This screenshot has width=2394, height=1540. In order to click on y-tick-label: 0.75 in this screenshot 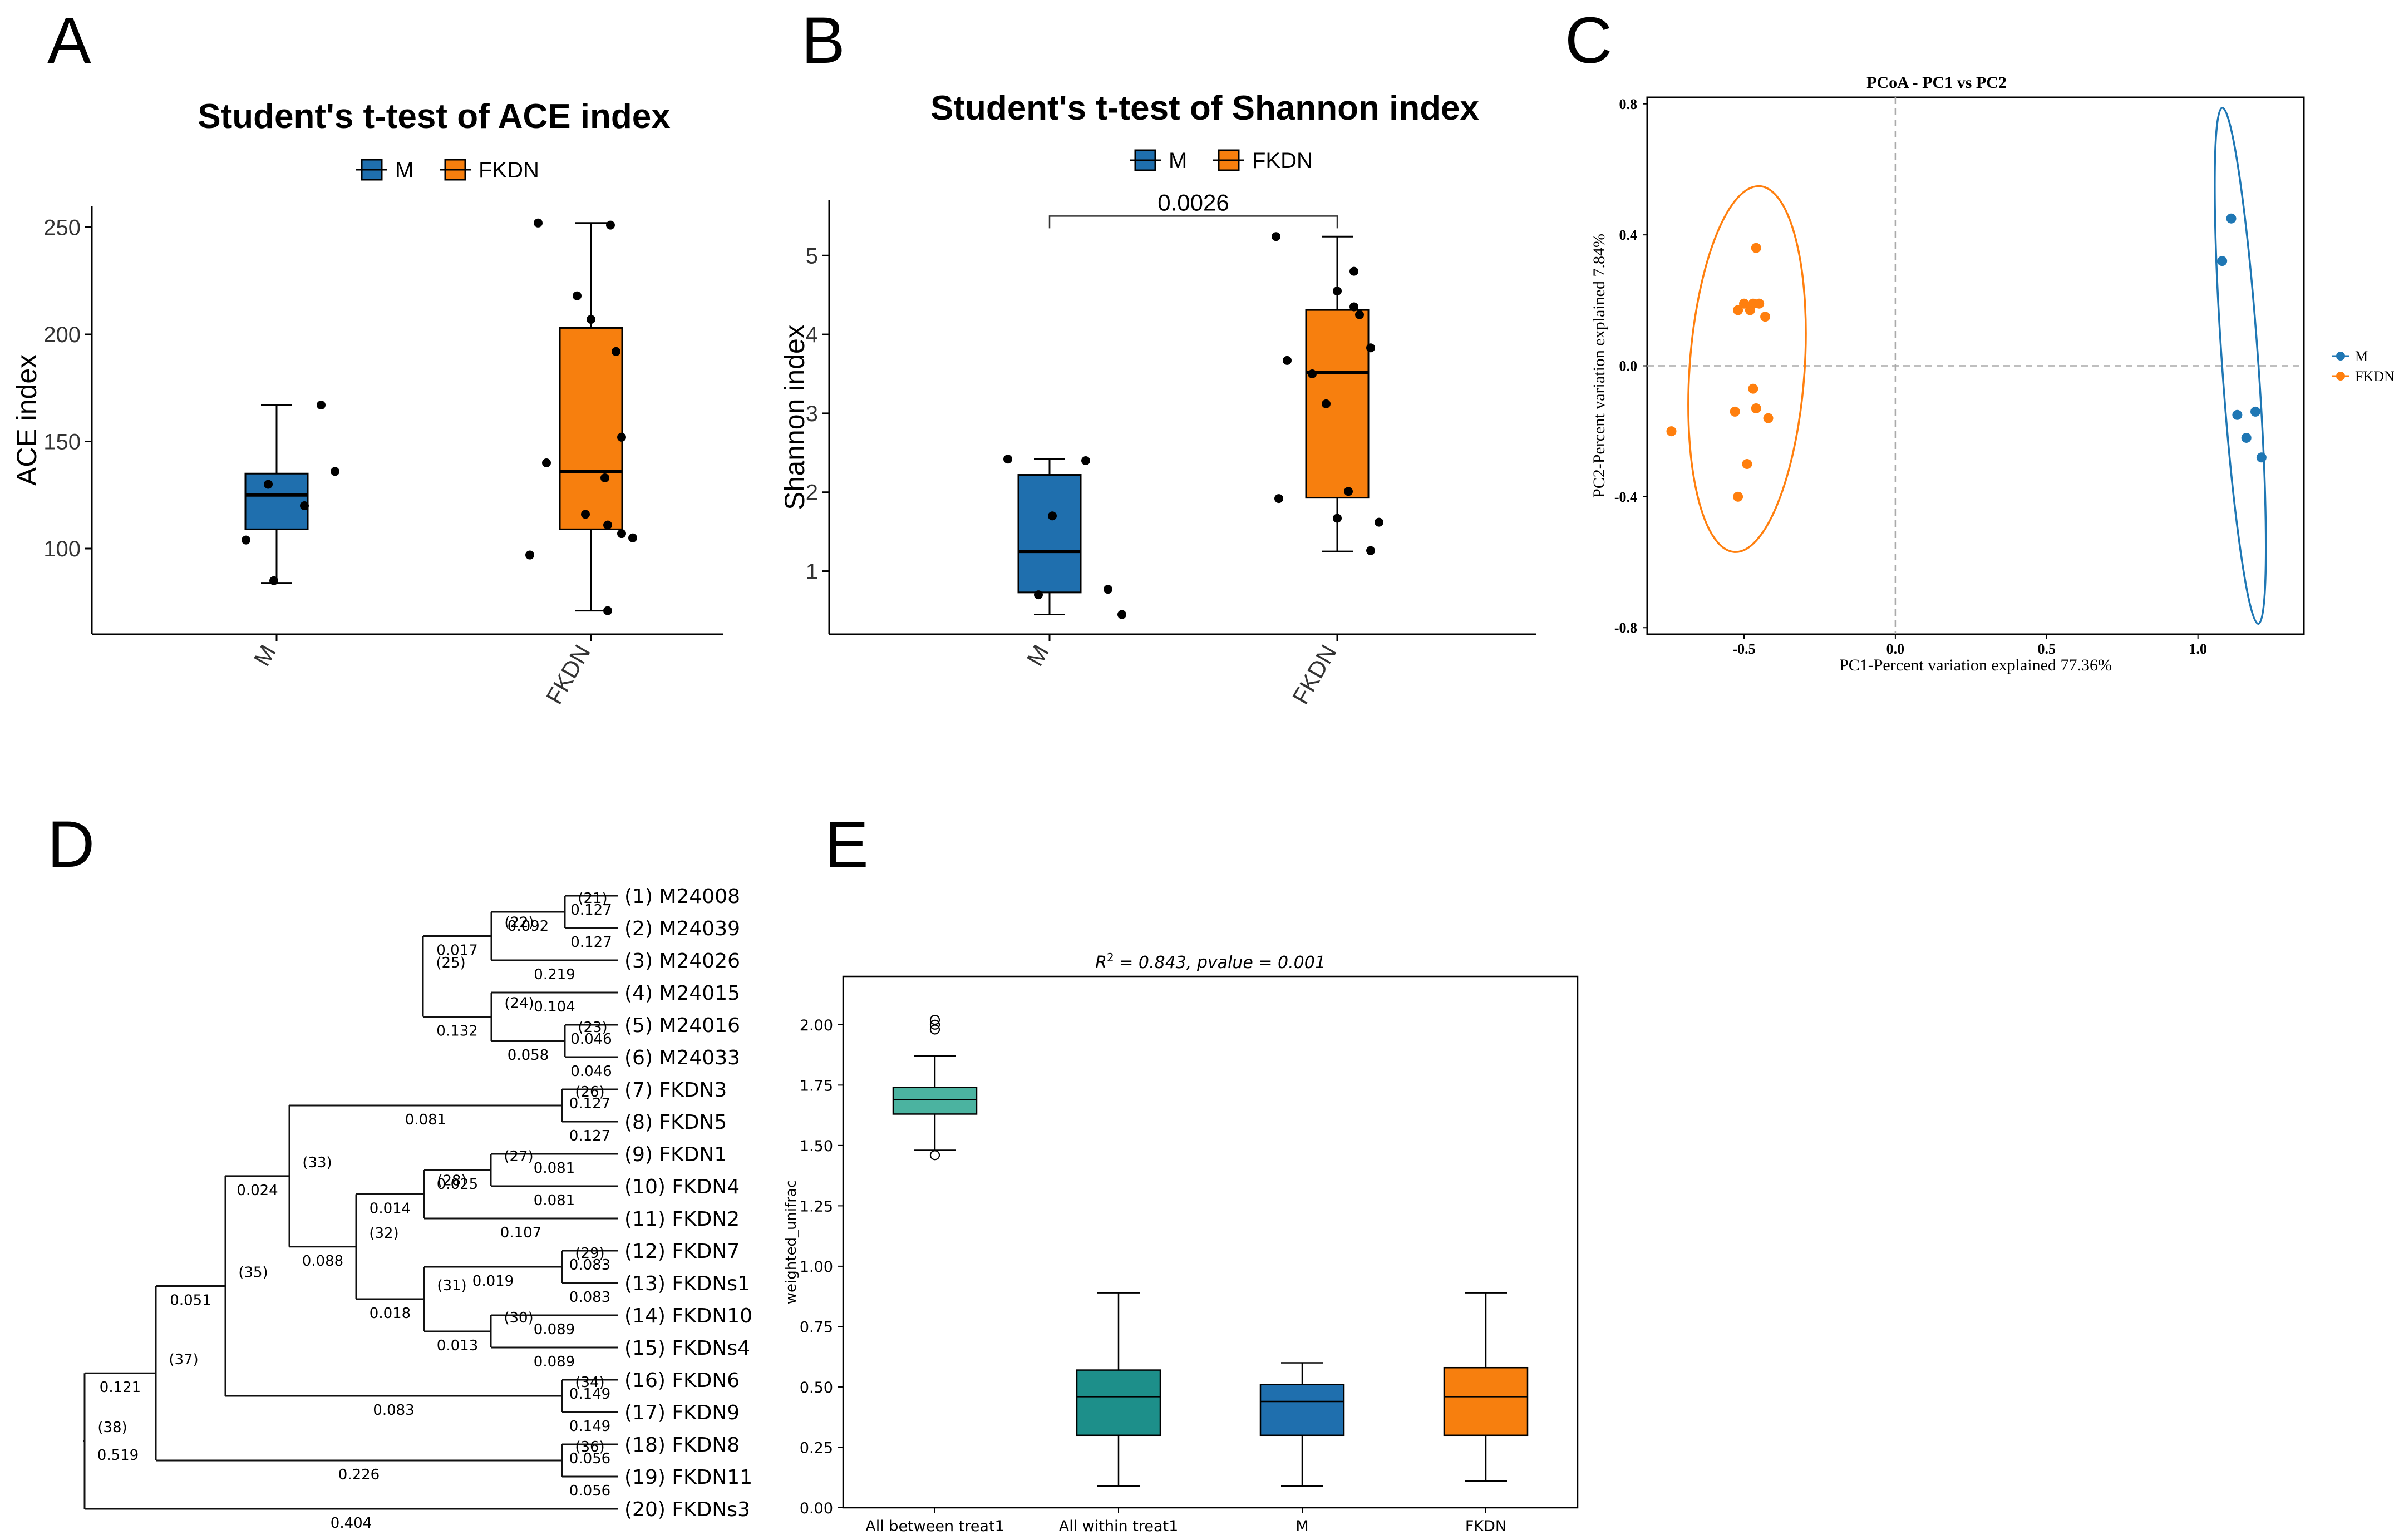, I will do `click(816, 1327)`.